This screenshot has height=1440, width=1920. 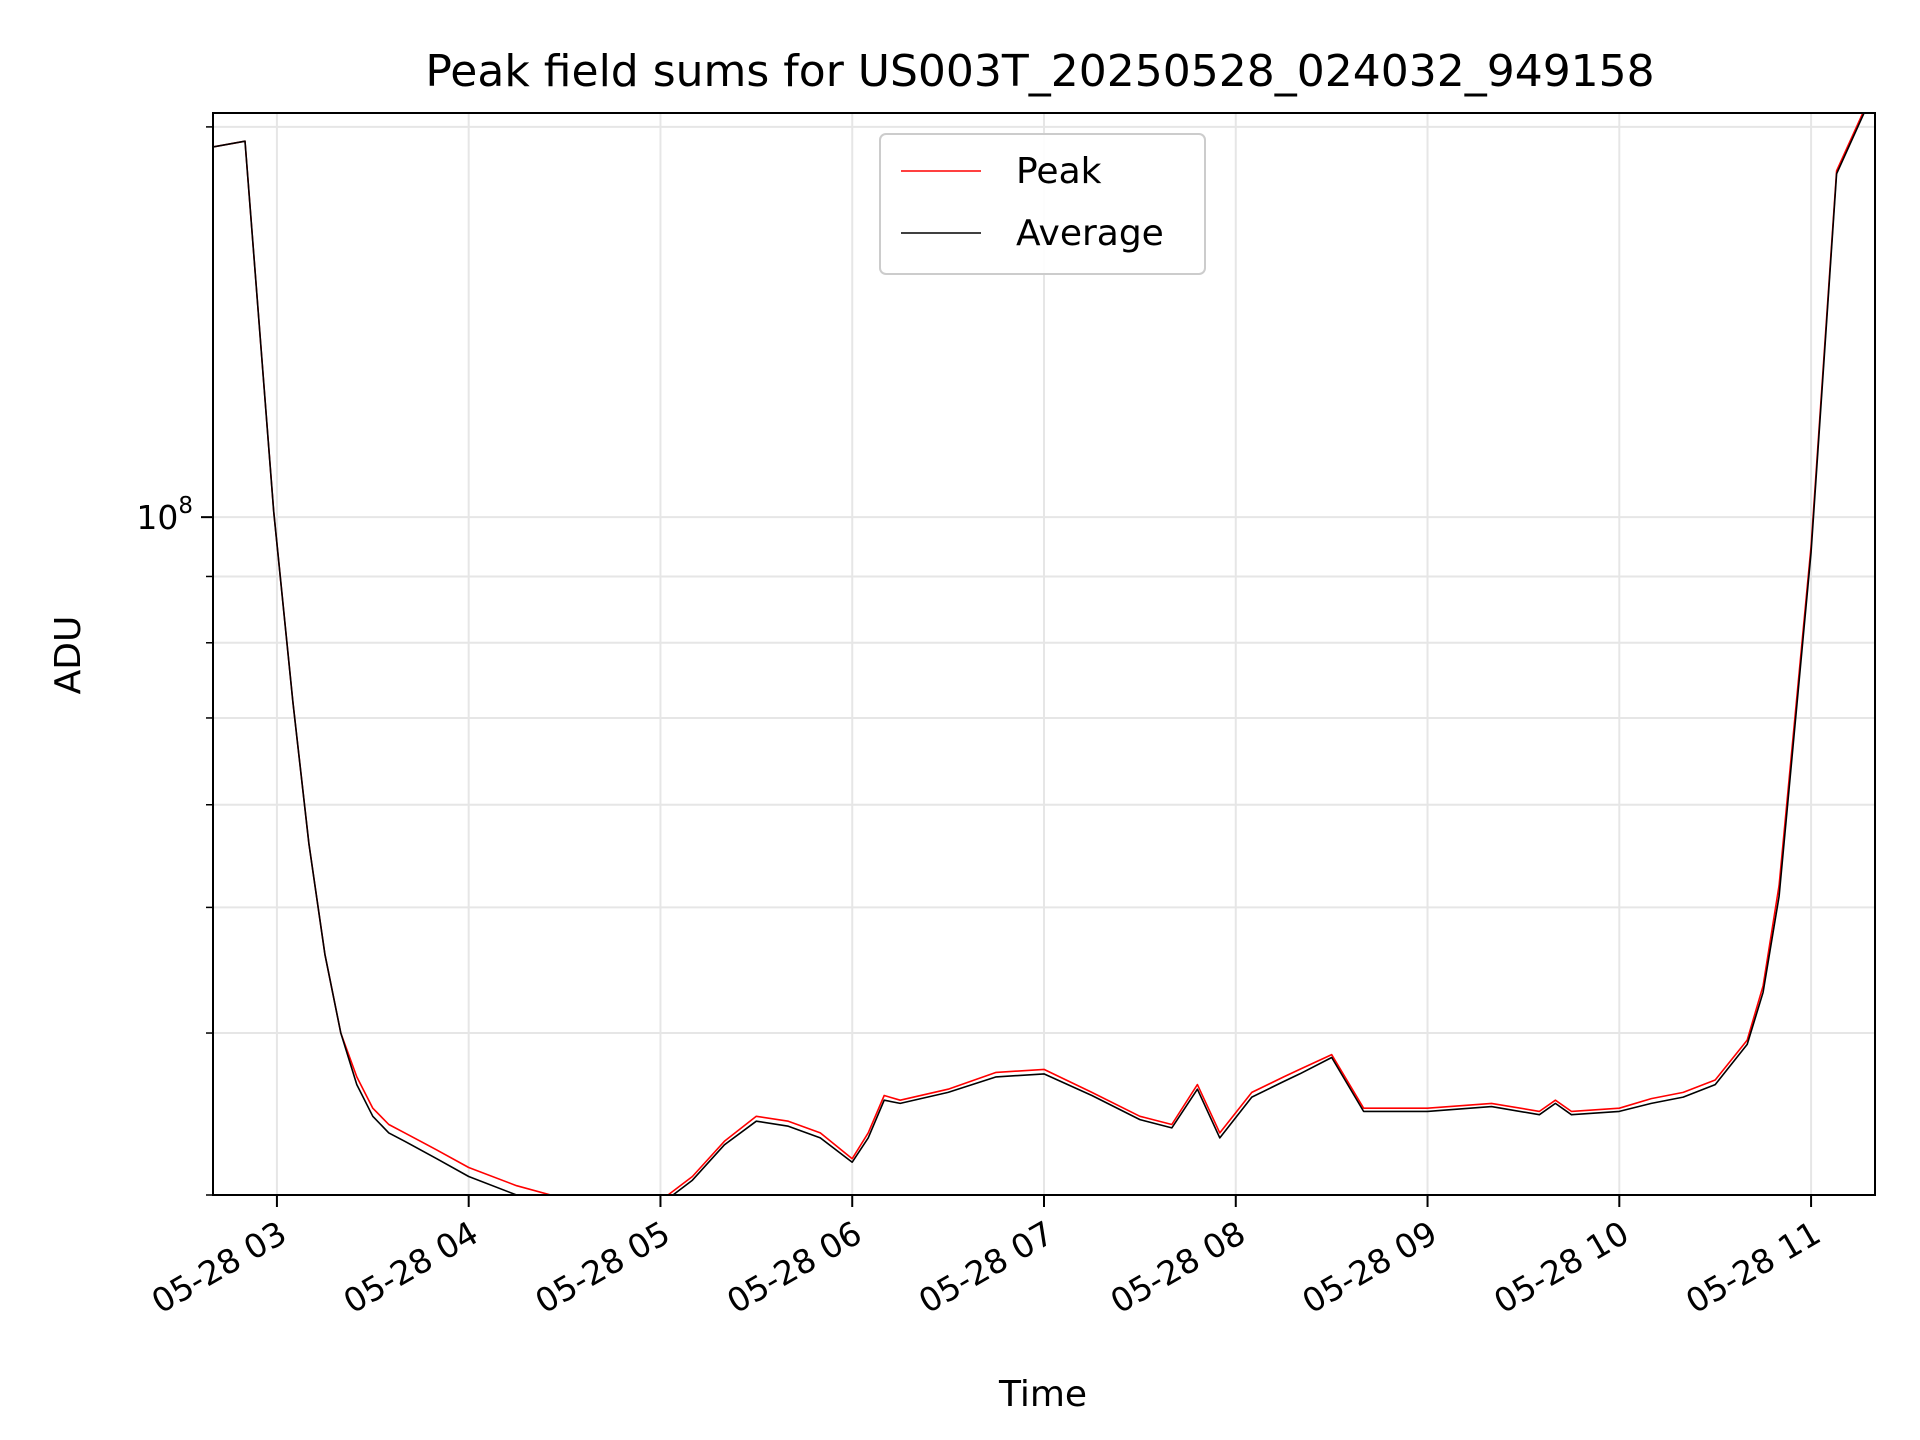 What do you see at coordinates (185, 506) in the screenshot?
I see `y-tick-label-exponent: 8` at bounding box center [185, 506].